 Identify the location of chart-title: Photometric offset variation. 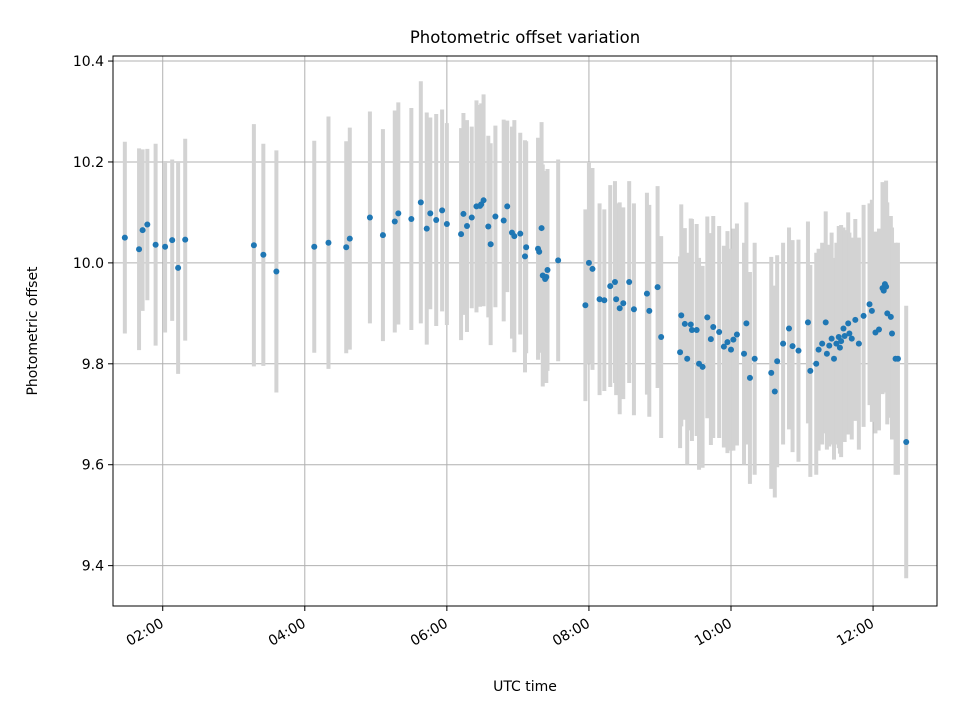
(525, 37).